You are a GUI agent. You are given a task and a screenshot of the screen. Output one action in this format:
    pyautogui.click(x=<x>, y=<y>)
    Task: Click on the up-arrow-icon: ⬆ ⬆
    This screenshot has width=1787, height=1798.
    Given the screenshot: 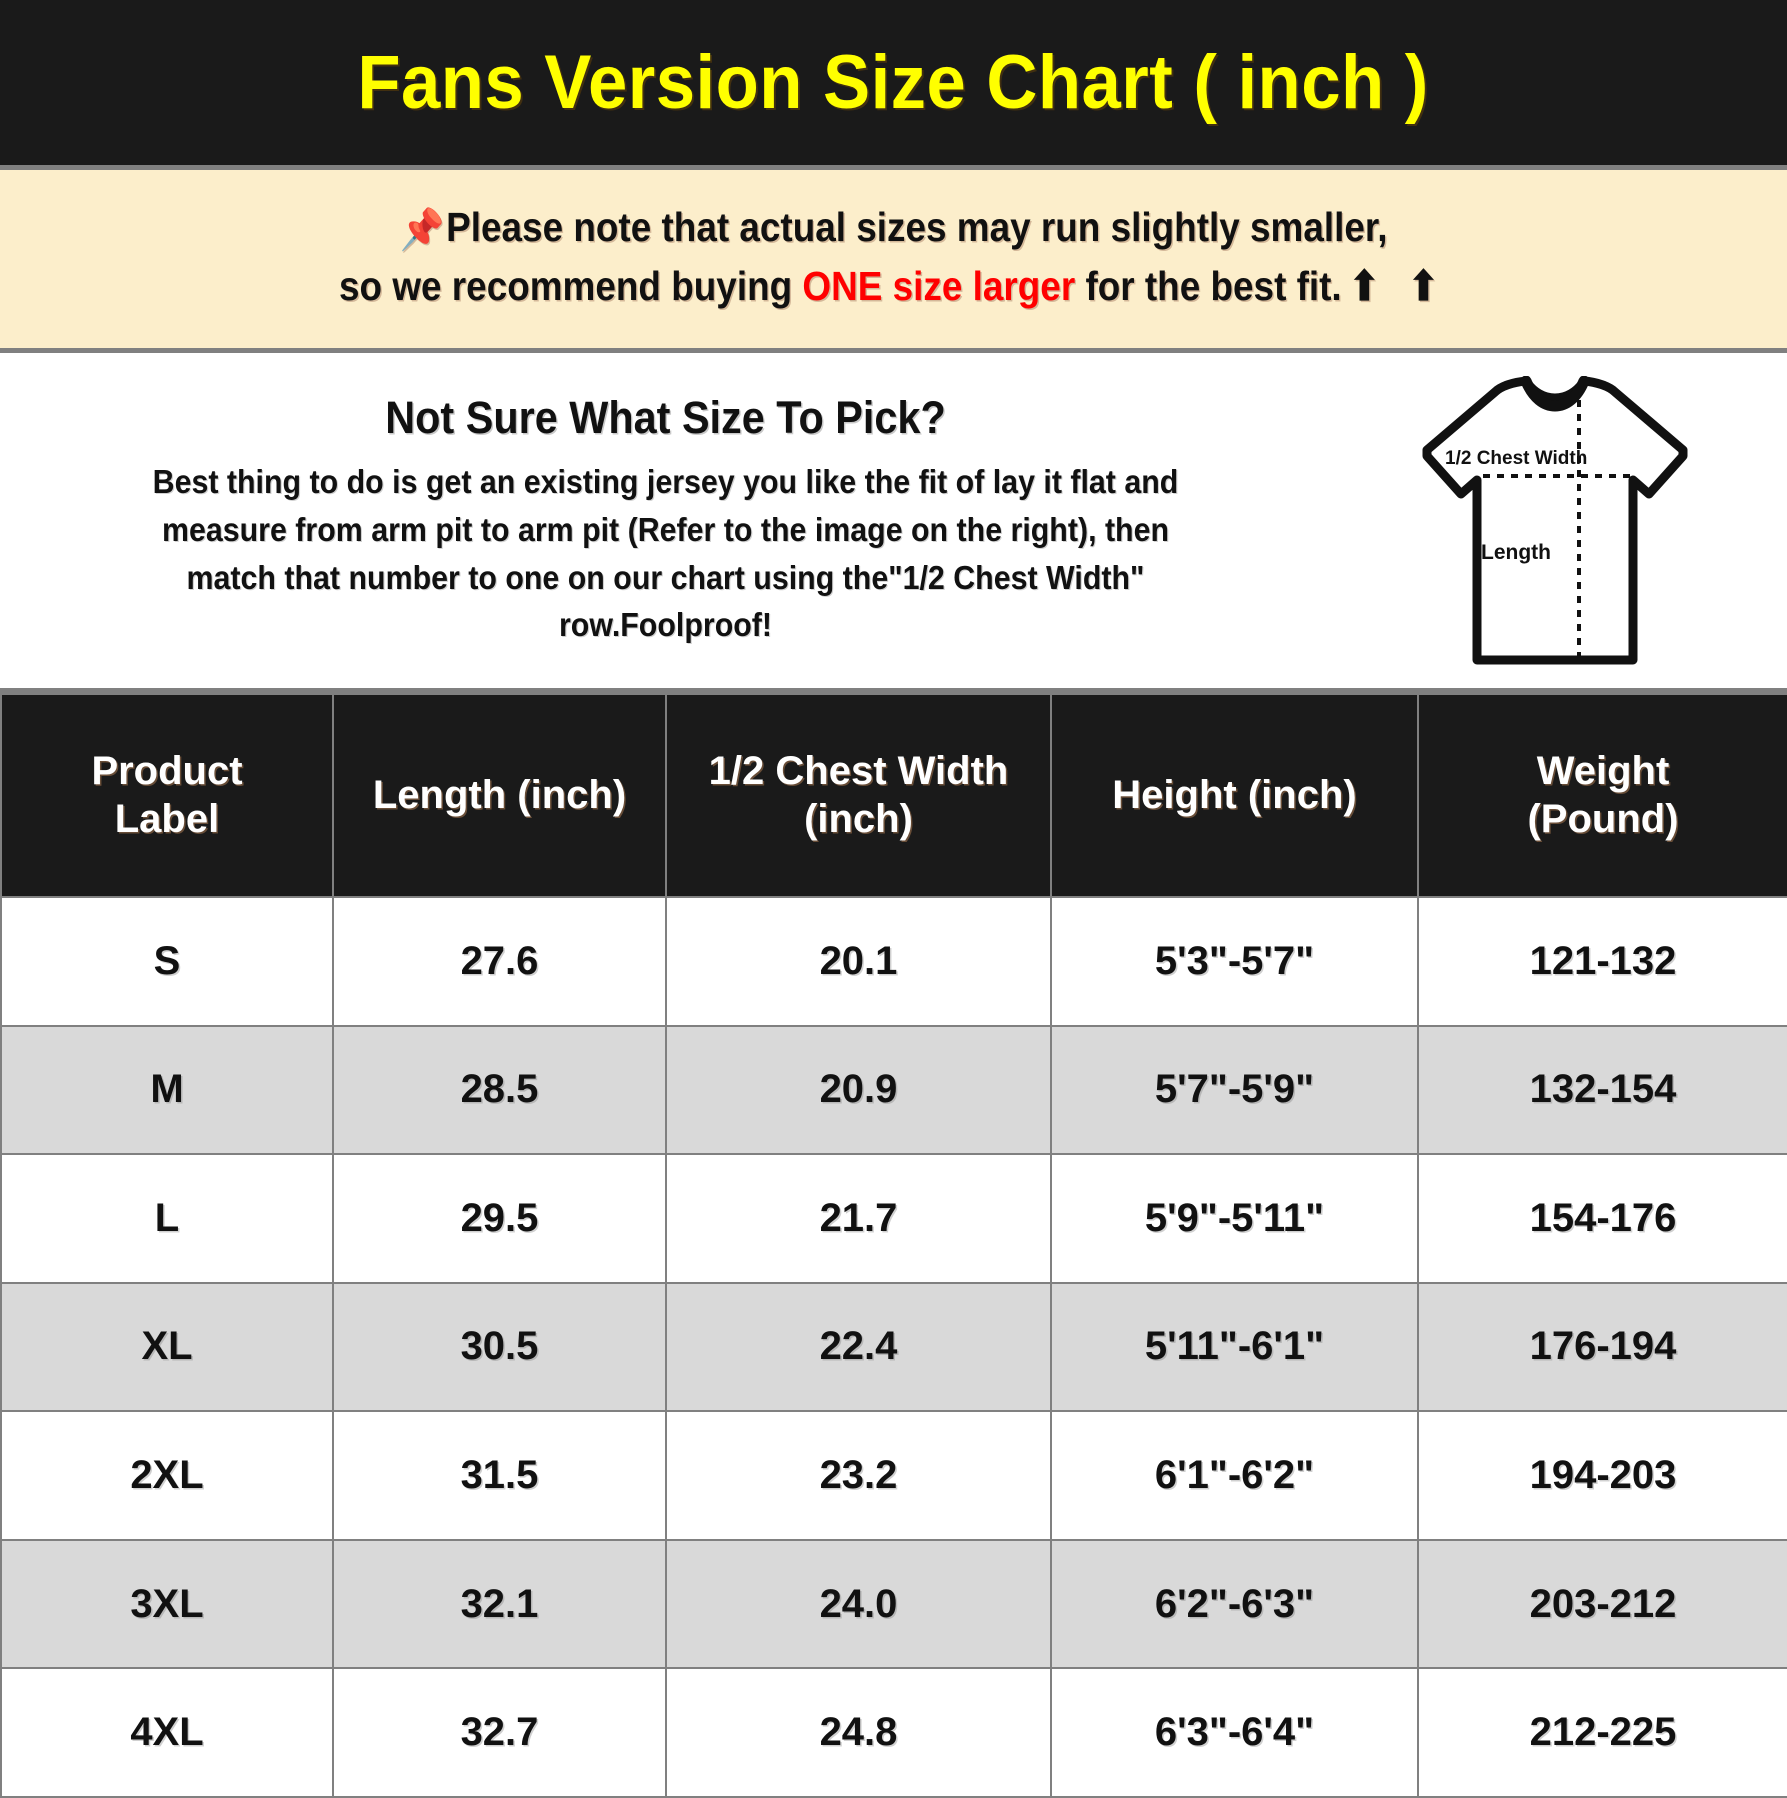 What is the action you would take?
    pyautogui.click(x=1398, y=285)
    